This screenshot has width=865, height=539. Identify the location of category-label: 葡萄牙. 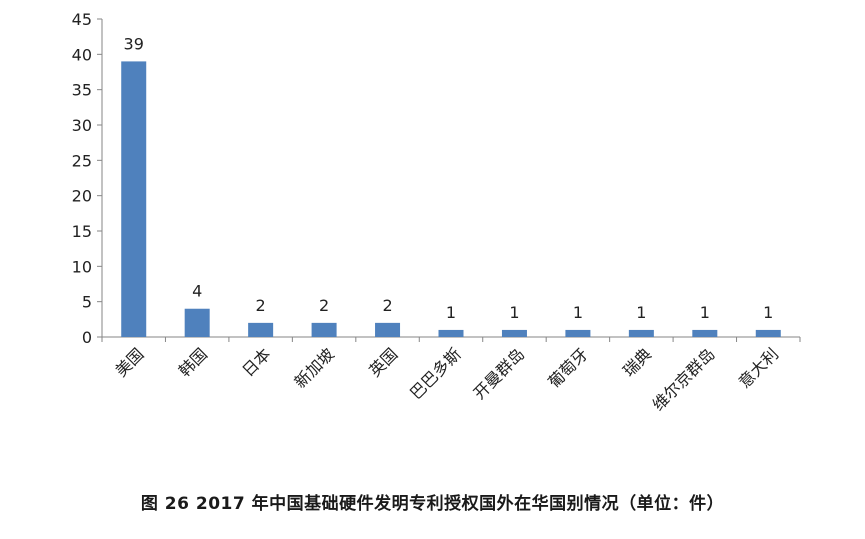
(567, 367).